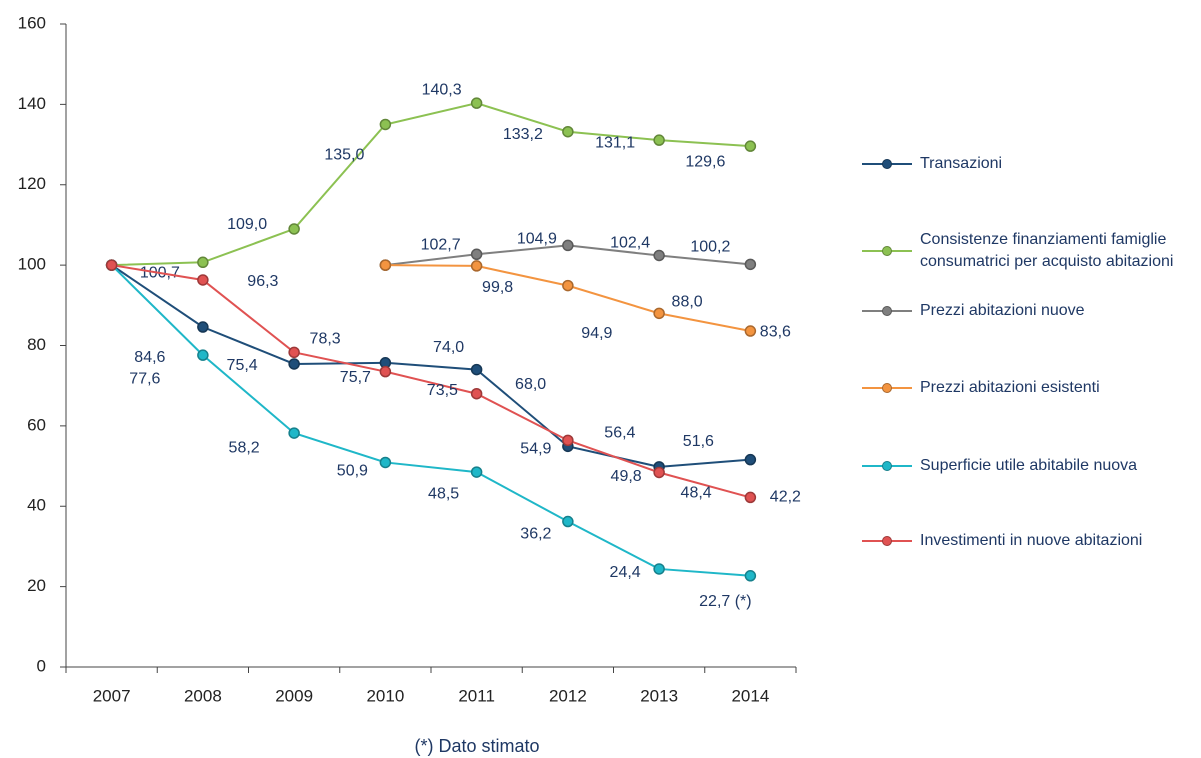 The image size is (1201, 758). I want to click on legend-label: Prezzi abitazioni nuove, so click(1002, 310).